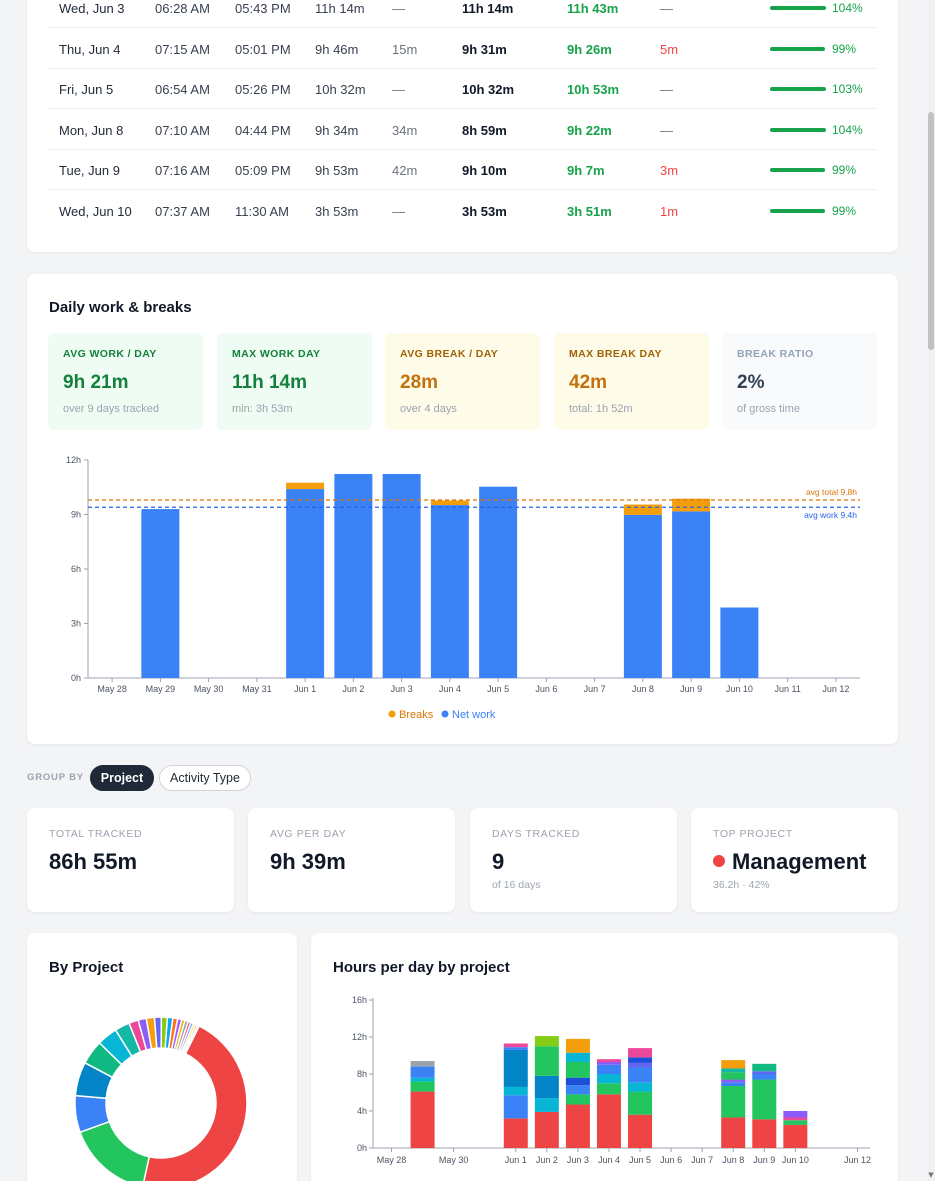 The height and width of the screenshot is (1181, 935). What do you see at coordinates (89, 170) in the screenshot?
I see `row-date: Tue, Jun 9` at bounding box center [89, 170].